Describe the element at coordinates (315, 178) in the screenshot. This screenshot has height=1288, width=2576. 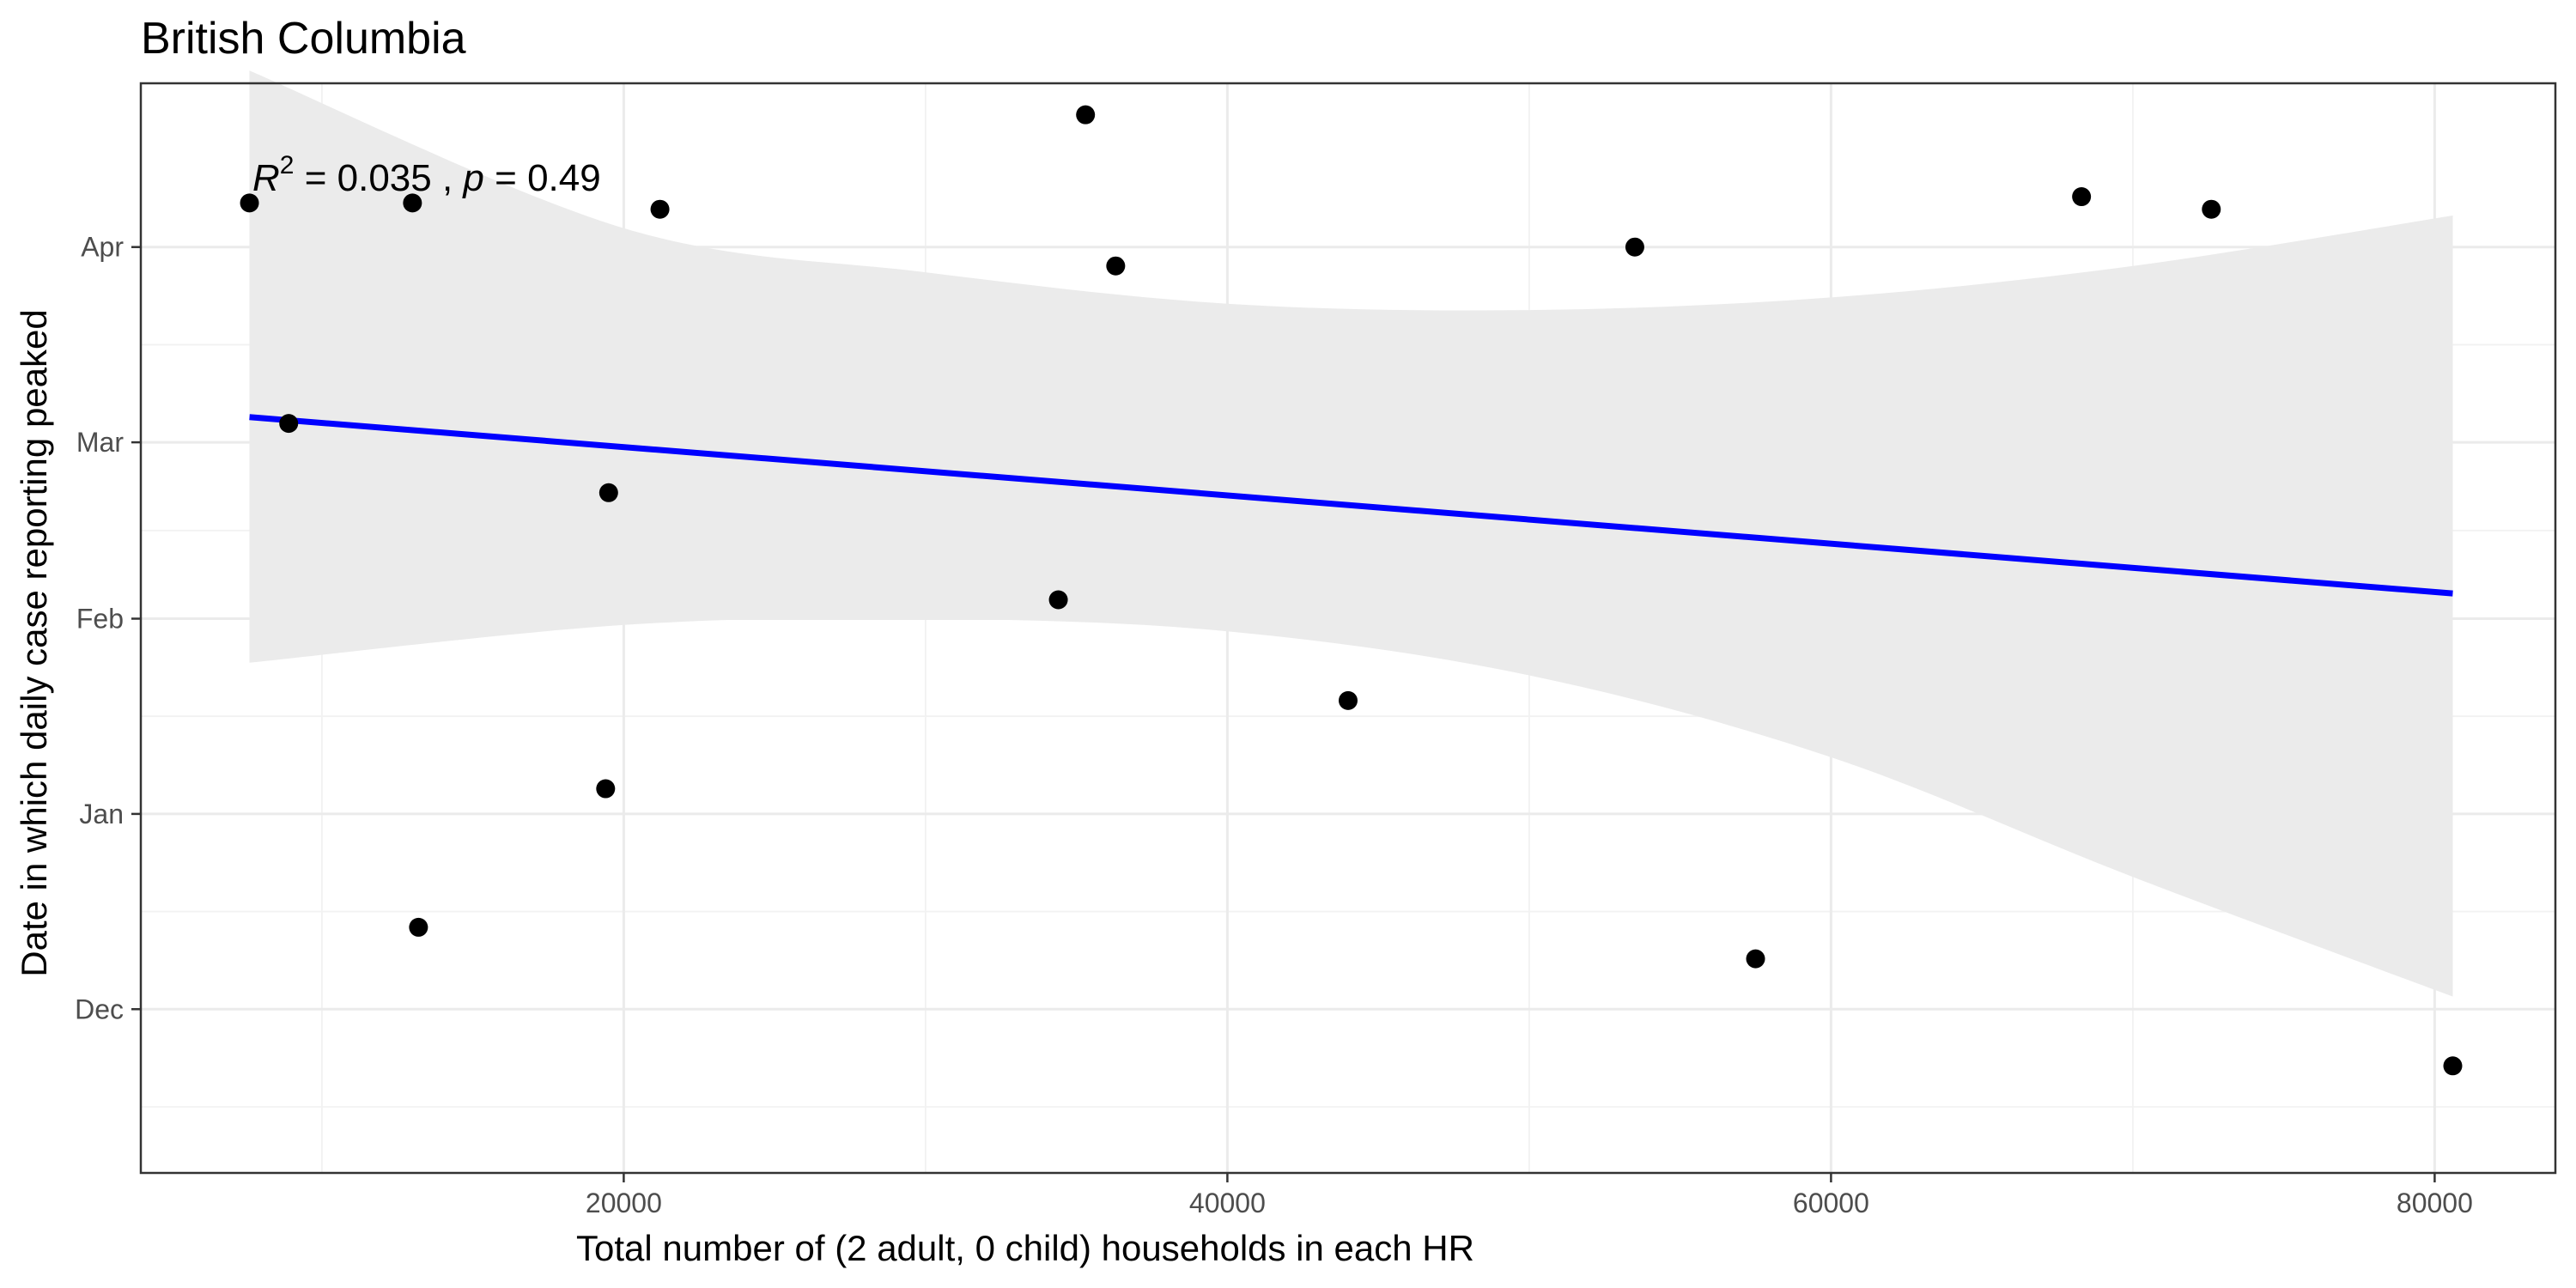
I see `r2-equals: =` at that location.